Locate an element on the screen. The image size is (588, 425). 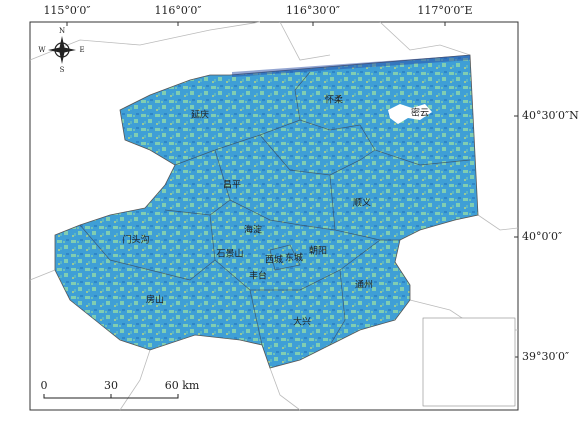
compass-star is located at coordinates (62, 50).